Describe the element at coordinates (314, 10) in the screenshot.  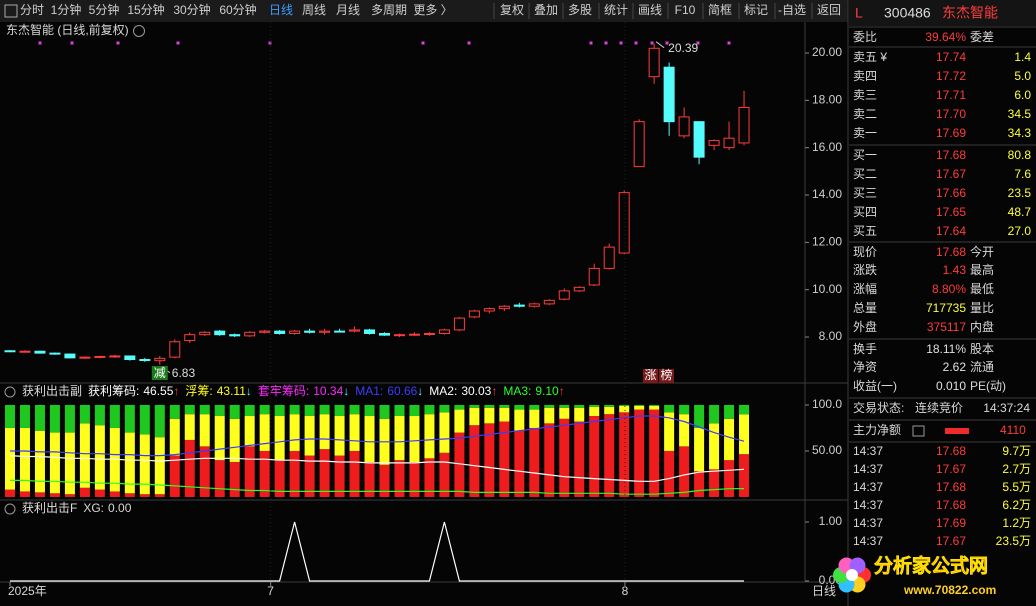
I see `toolbar-button: 周线` at that location.